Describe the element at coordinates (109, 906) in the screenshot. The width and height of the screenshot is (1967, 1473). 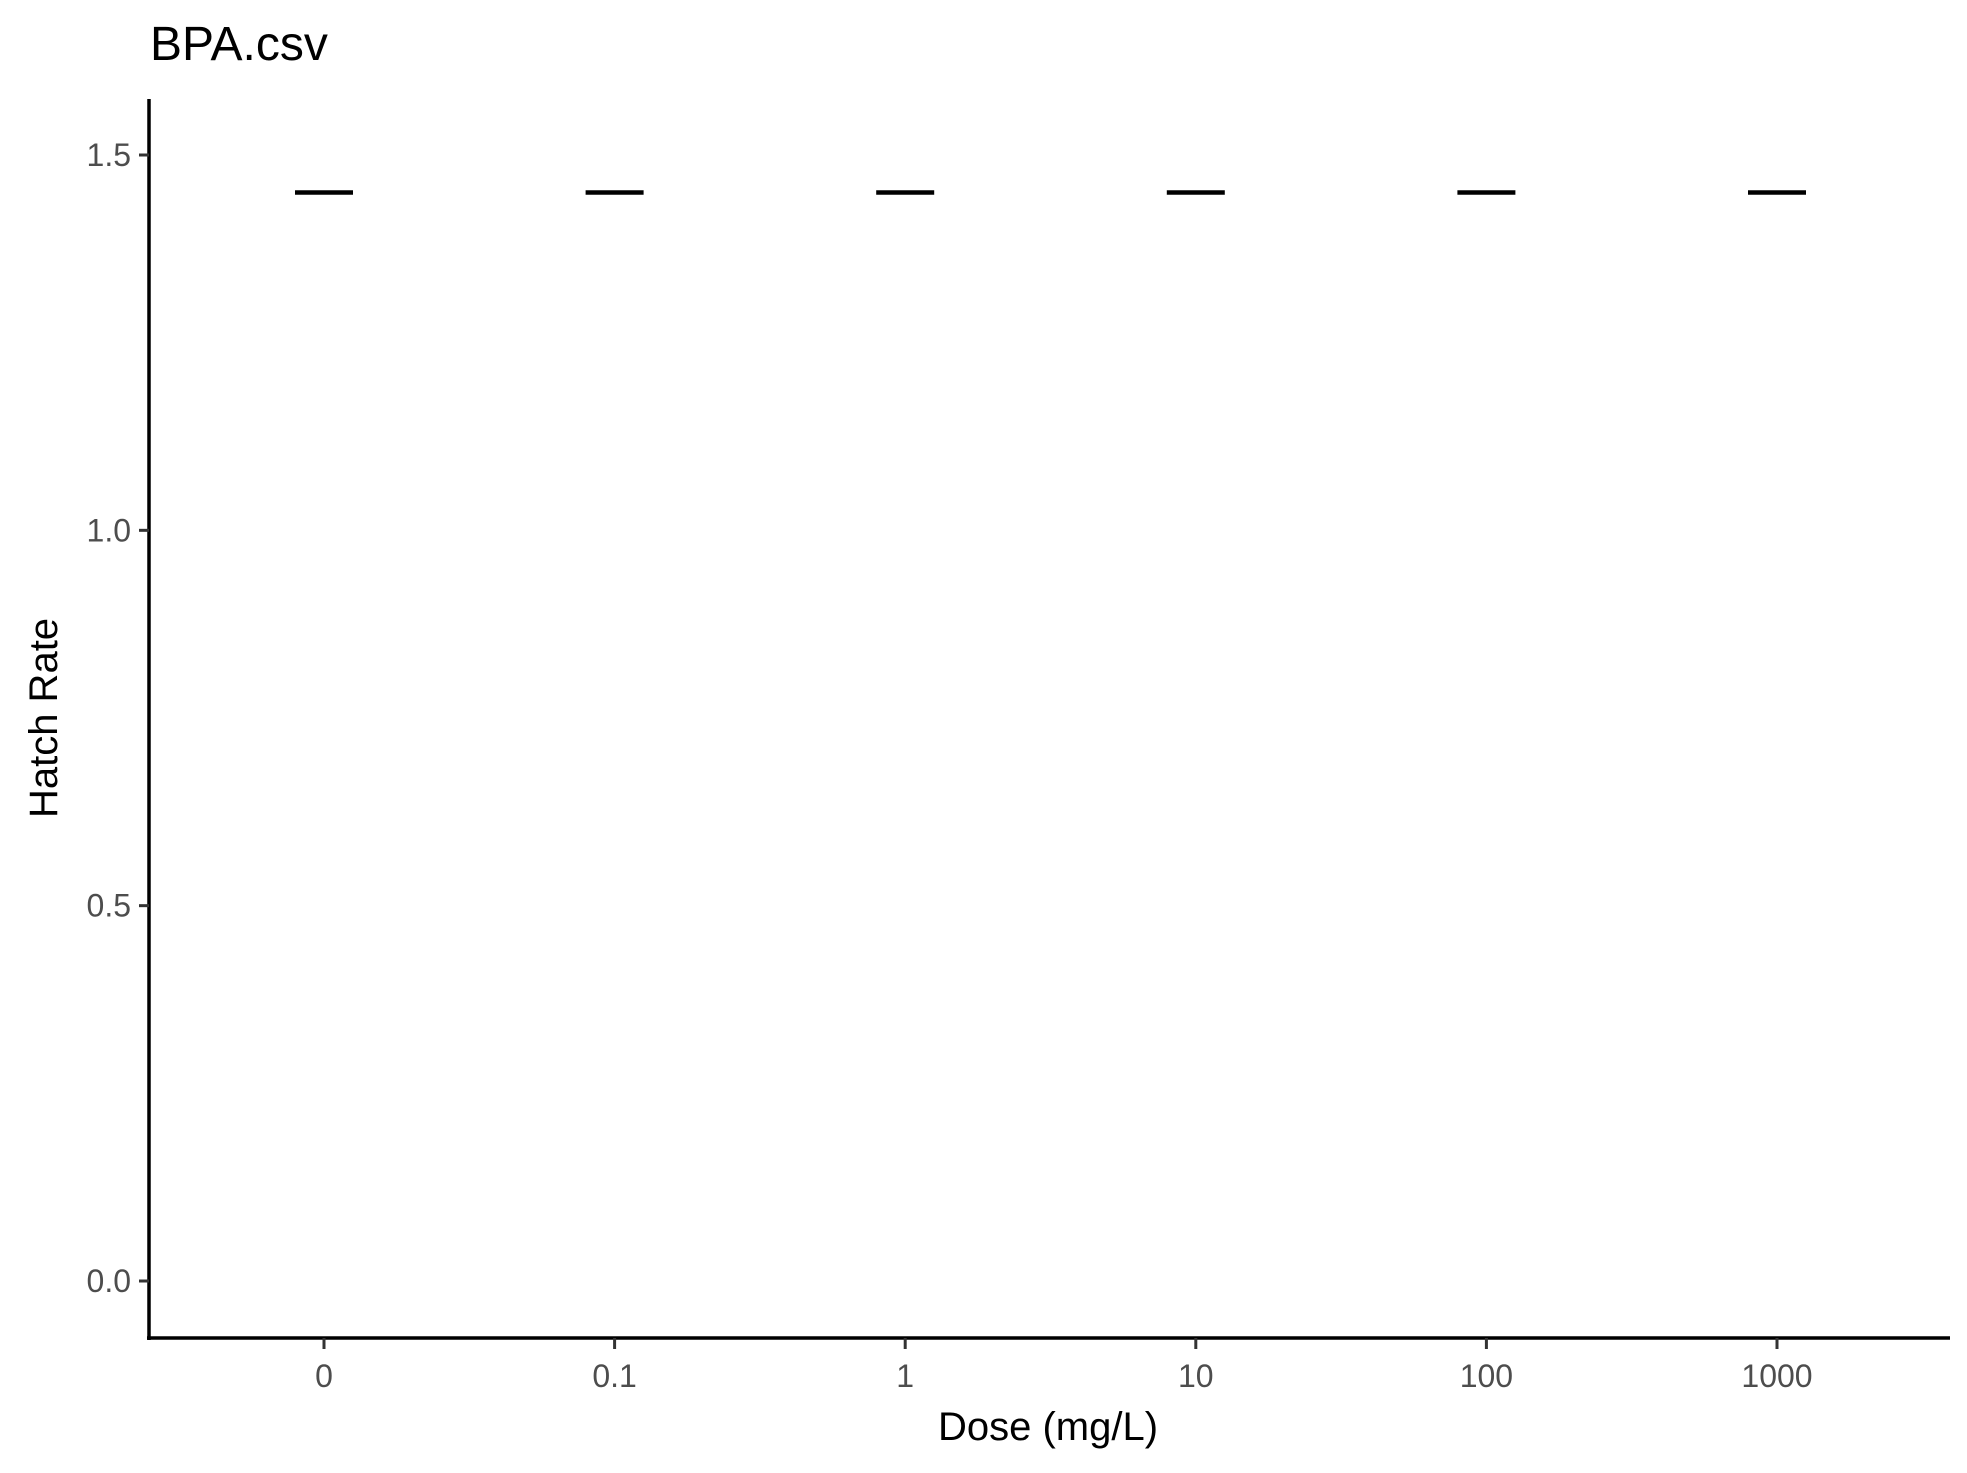
I see `y-tick-label: 0.5` at that location.